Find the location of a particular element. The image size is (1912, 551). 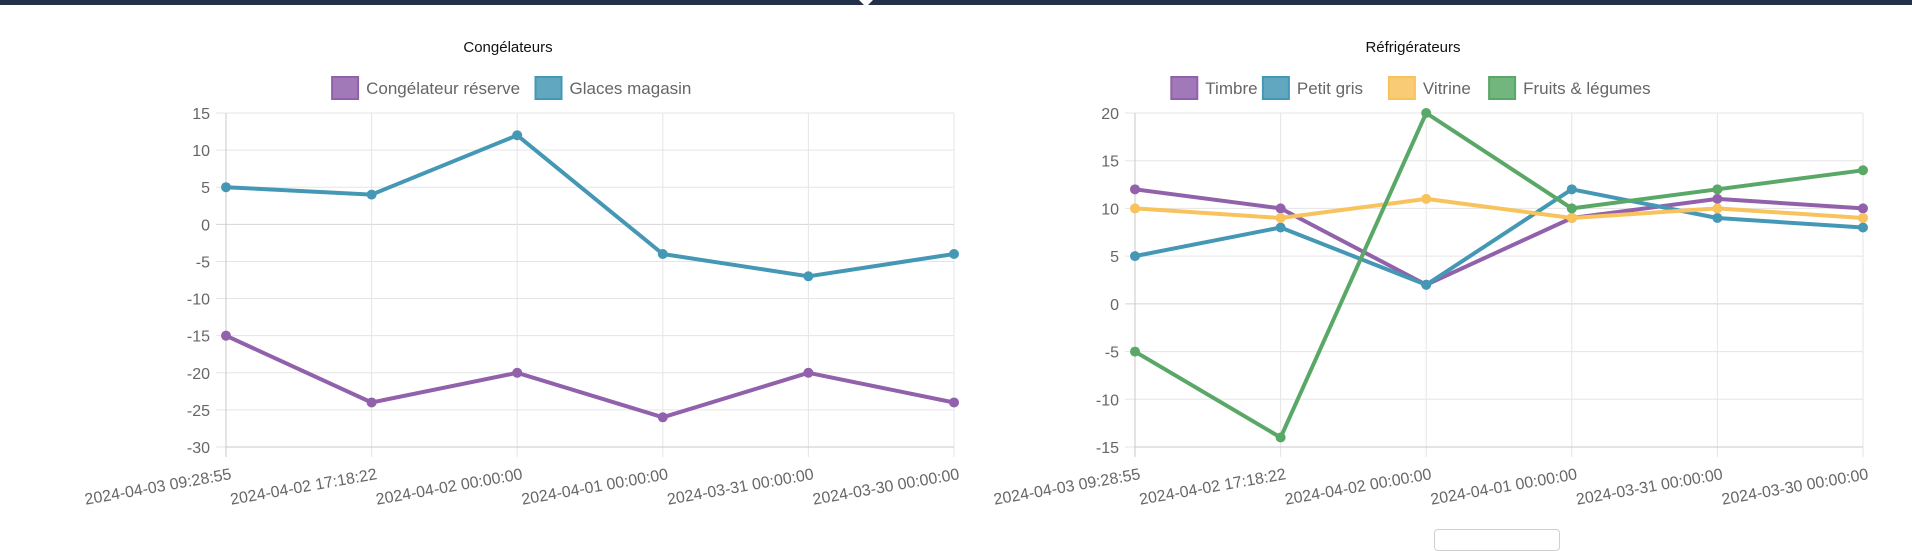

top-navigation-bar is located at coordinates (956, 2).